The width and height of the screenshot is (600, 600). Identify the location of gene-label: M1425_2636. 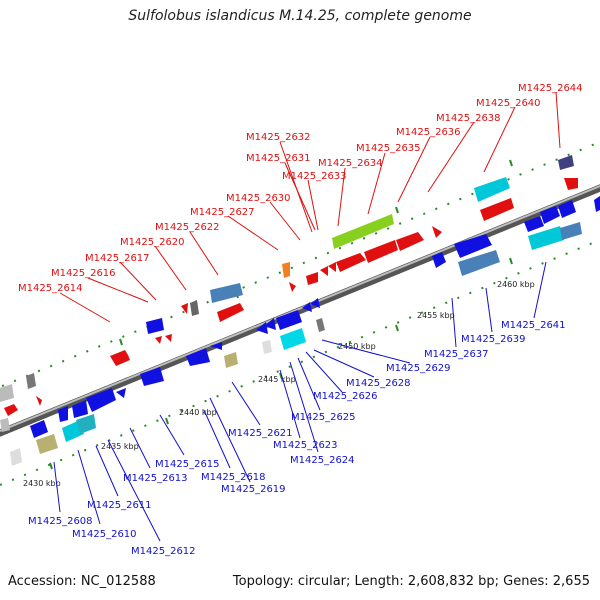
(428, 132).